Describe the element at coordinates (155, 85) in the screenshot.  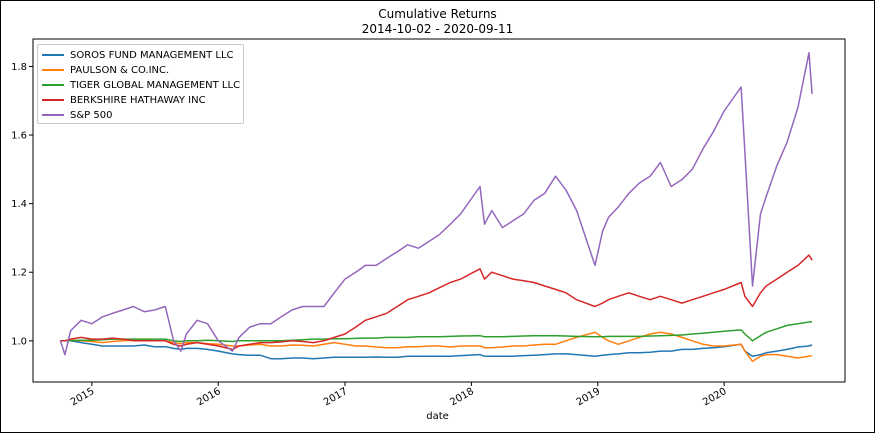
I see `legend-label-tiger: TIGER GLOBAL MANAGEMENT LLC` at that location.